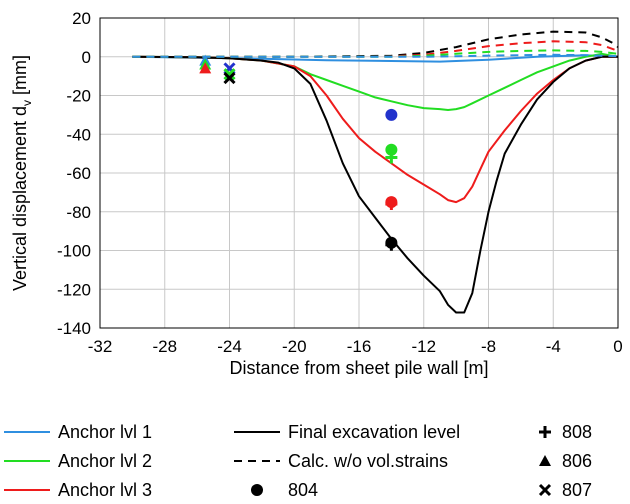 The width and height of the screenshot is (630, 504). I want to click on y-tick-label: -60, so click(78, 173).